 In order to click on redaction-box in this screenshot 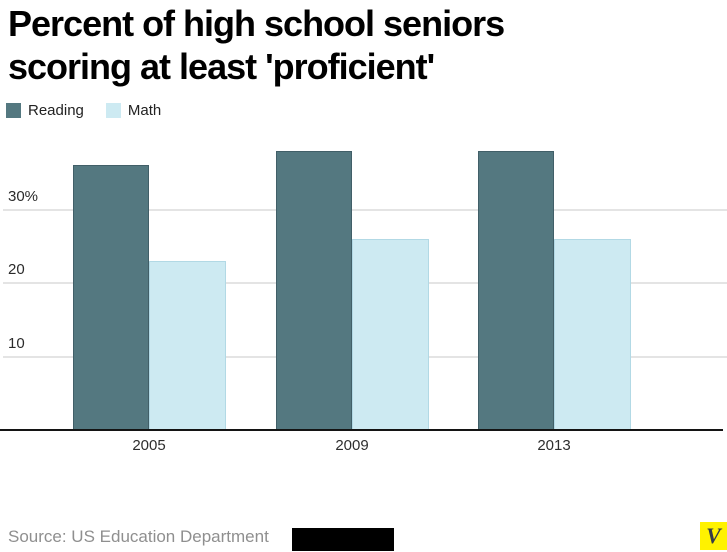, I will do `click(343, 539)`.